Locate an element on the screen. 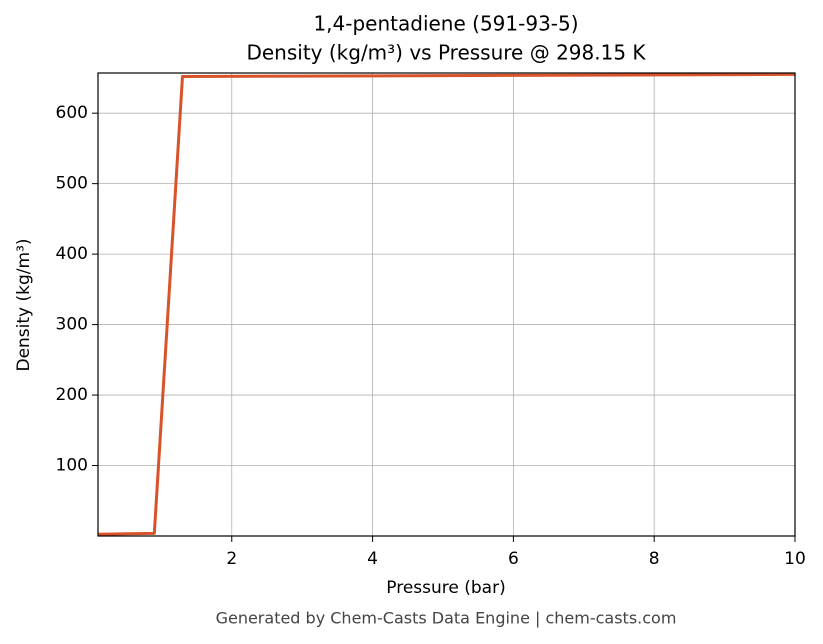  y-tick-label: 400 is located at coordinates (72, 254).